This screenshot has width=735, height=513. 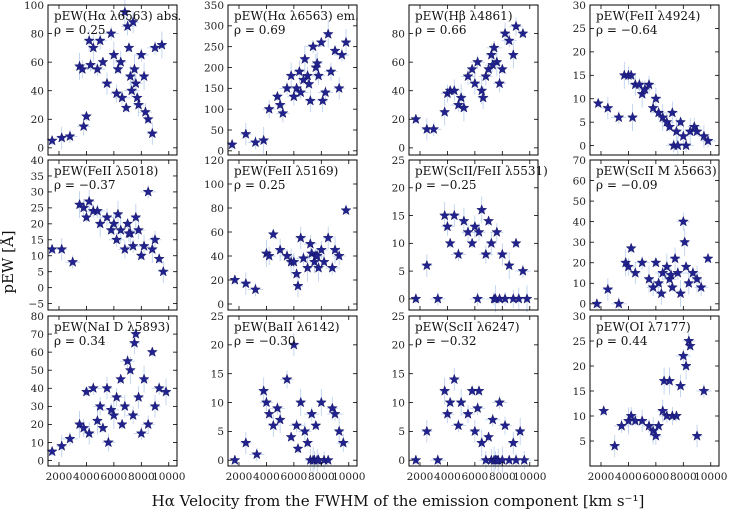 I want to click on panel-rho: ρ = −0.64, so click(x=627, y=30).